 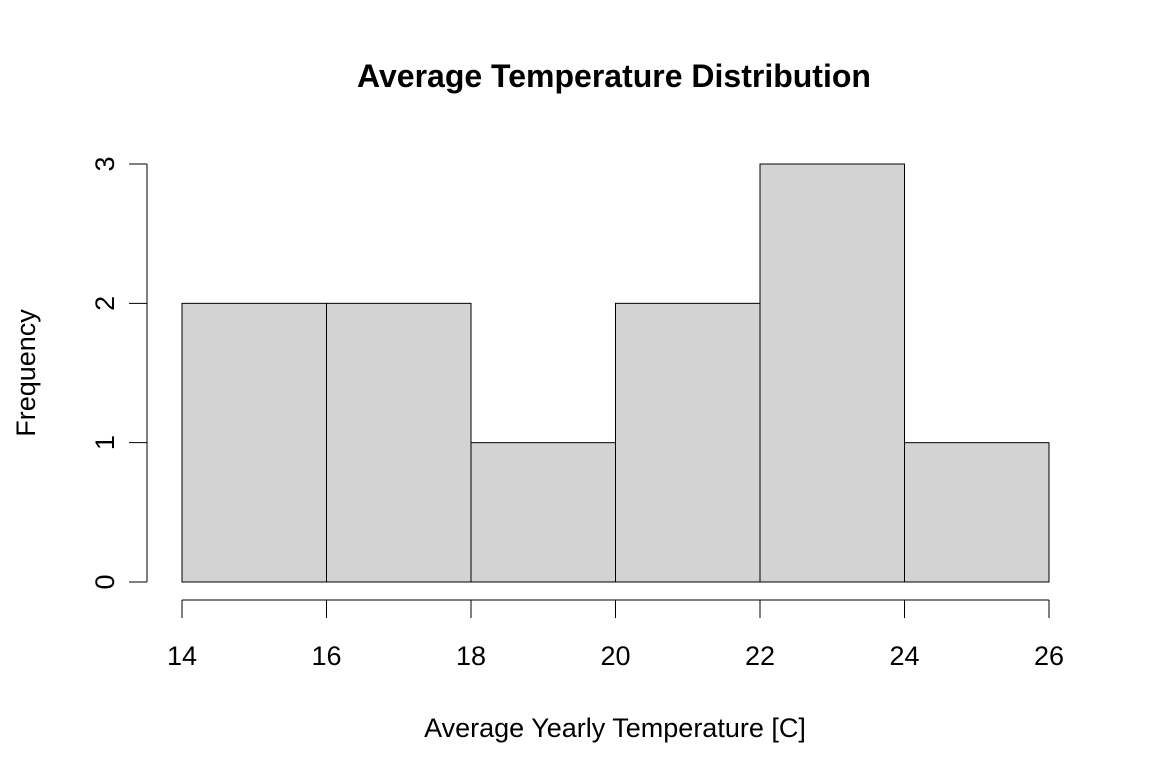 I want to click on y-tick-label: 2, so click(x=105, y=303).